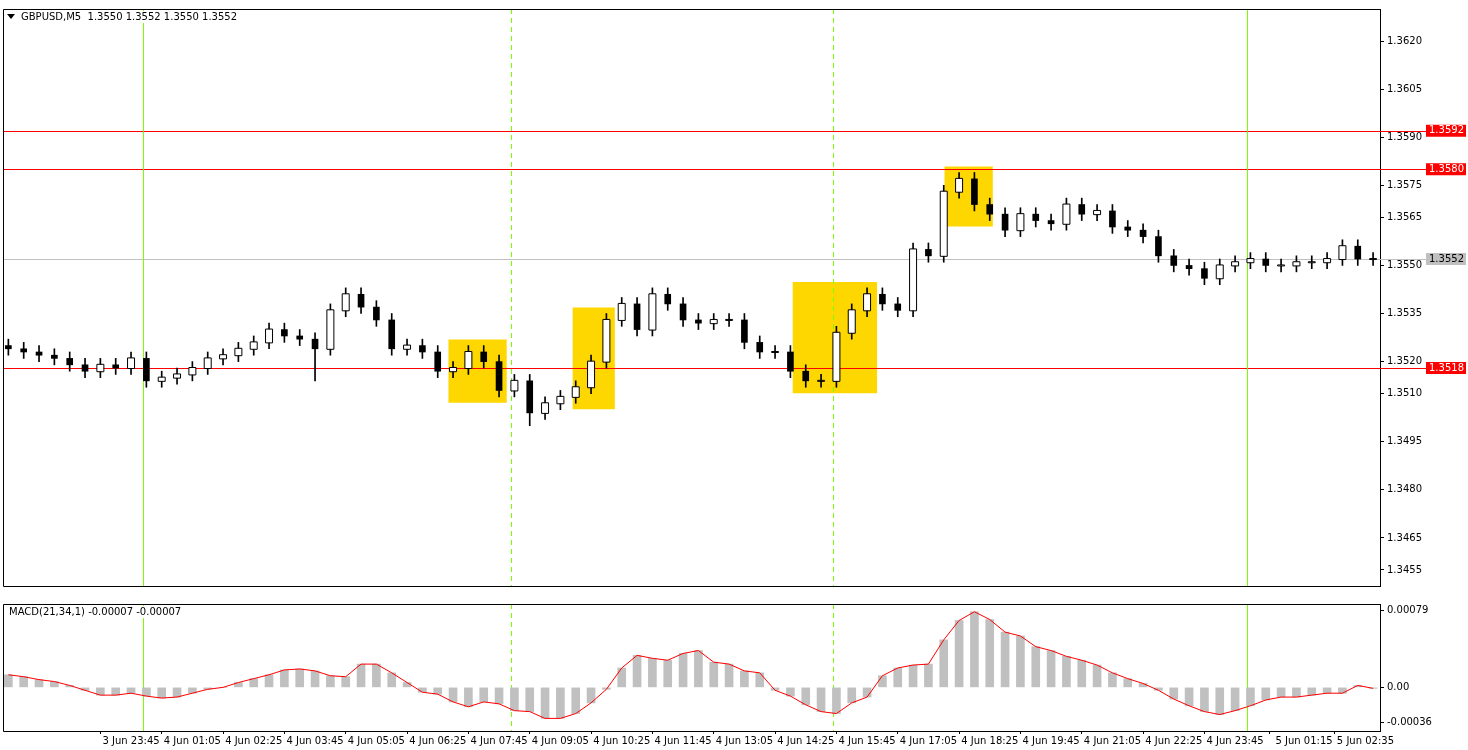 This screenshot has height=750, width=1468. What do you see at coordinates (1404, 489) in the screenshot?
I see `y-tick-label: 1.3480` at bounding box center [1404, 489].